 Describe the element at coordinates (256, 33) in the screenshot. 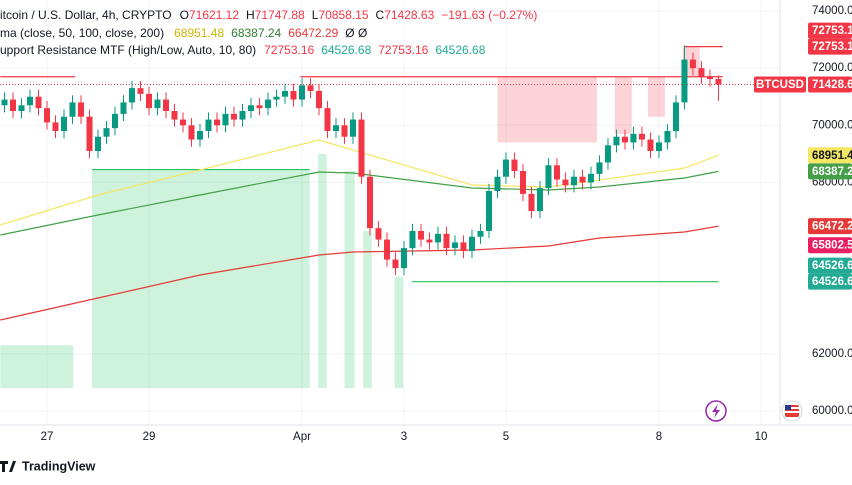

I see `ma-value: 68387.24` at that location.